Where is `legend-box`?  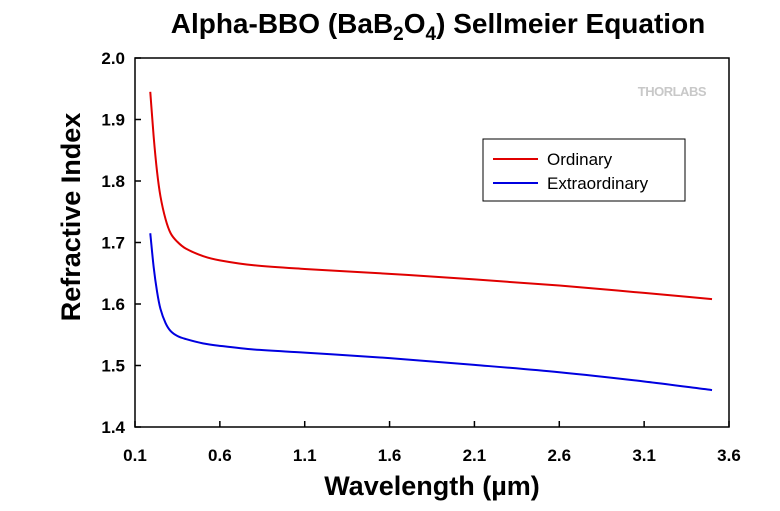 legend-box is located at coordinates (584, 170).